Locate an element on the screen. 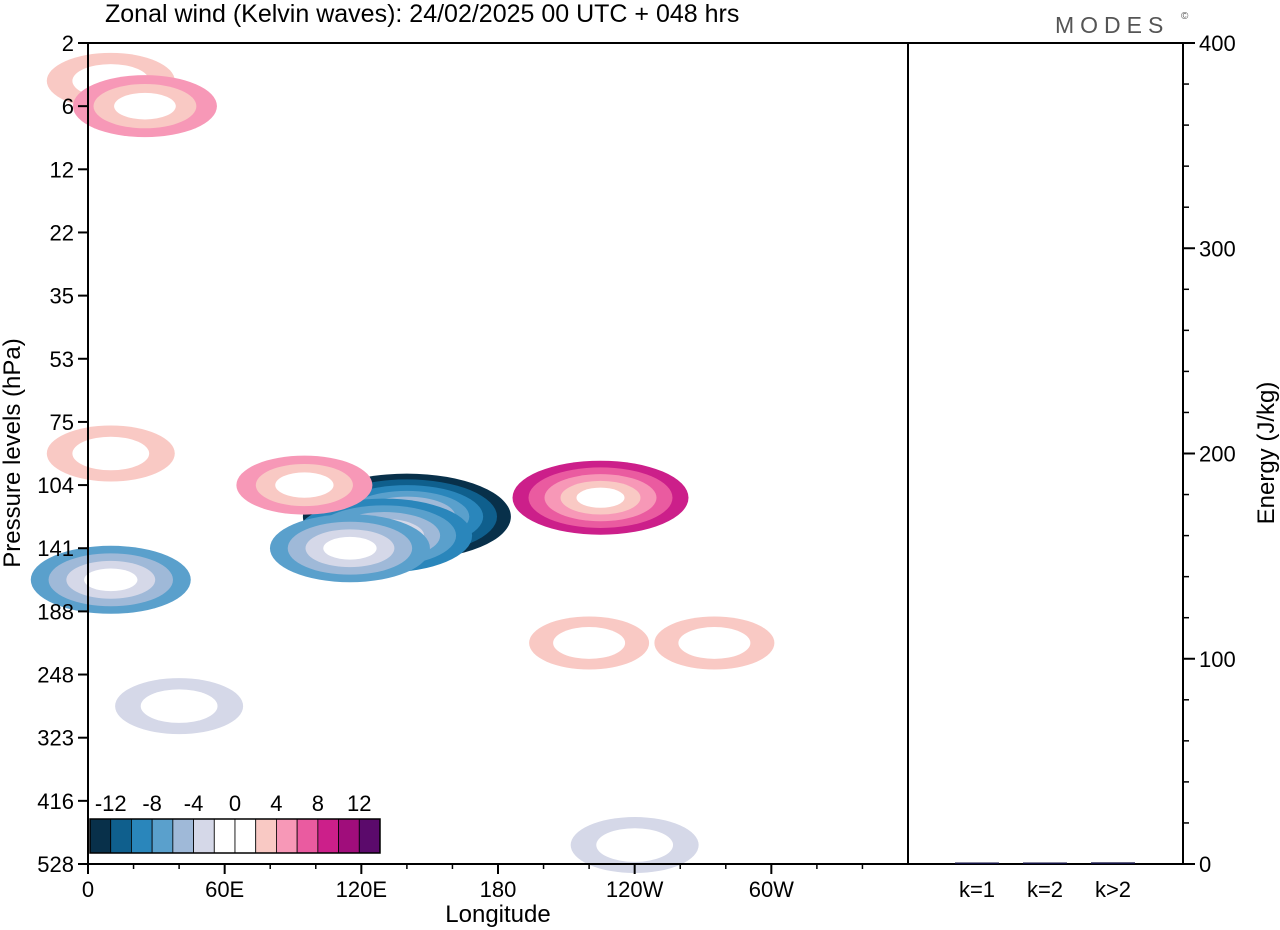 This screenshot has width=1280, height=930. colorbar-tick-label: 8 is located at coordinates (318, 803).